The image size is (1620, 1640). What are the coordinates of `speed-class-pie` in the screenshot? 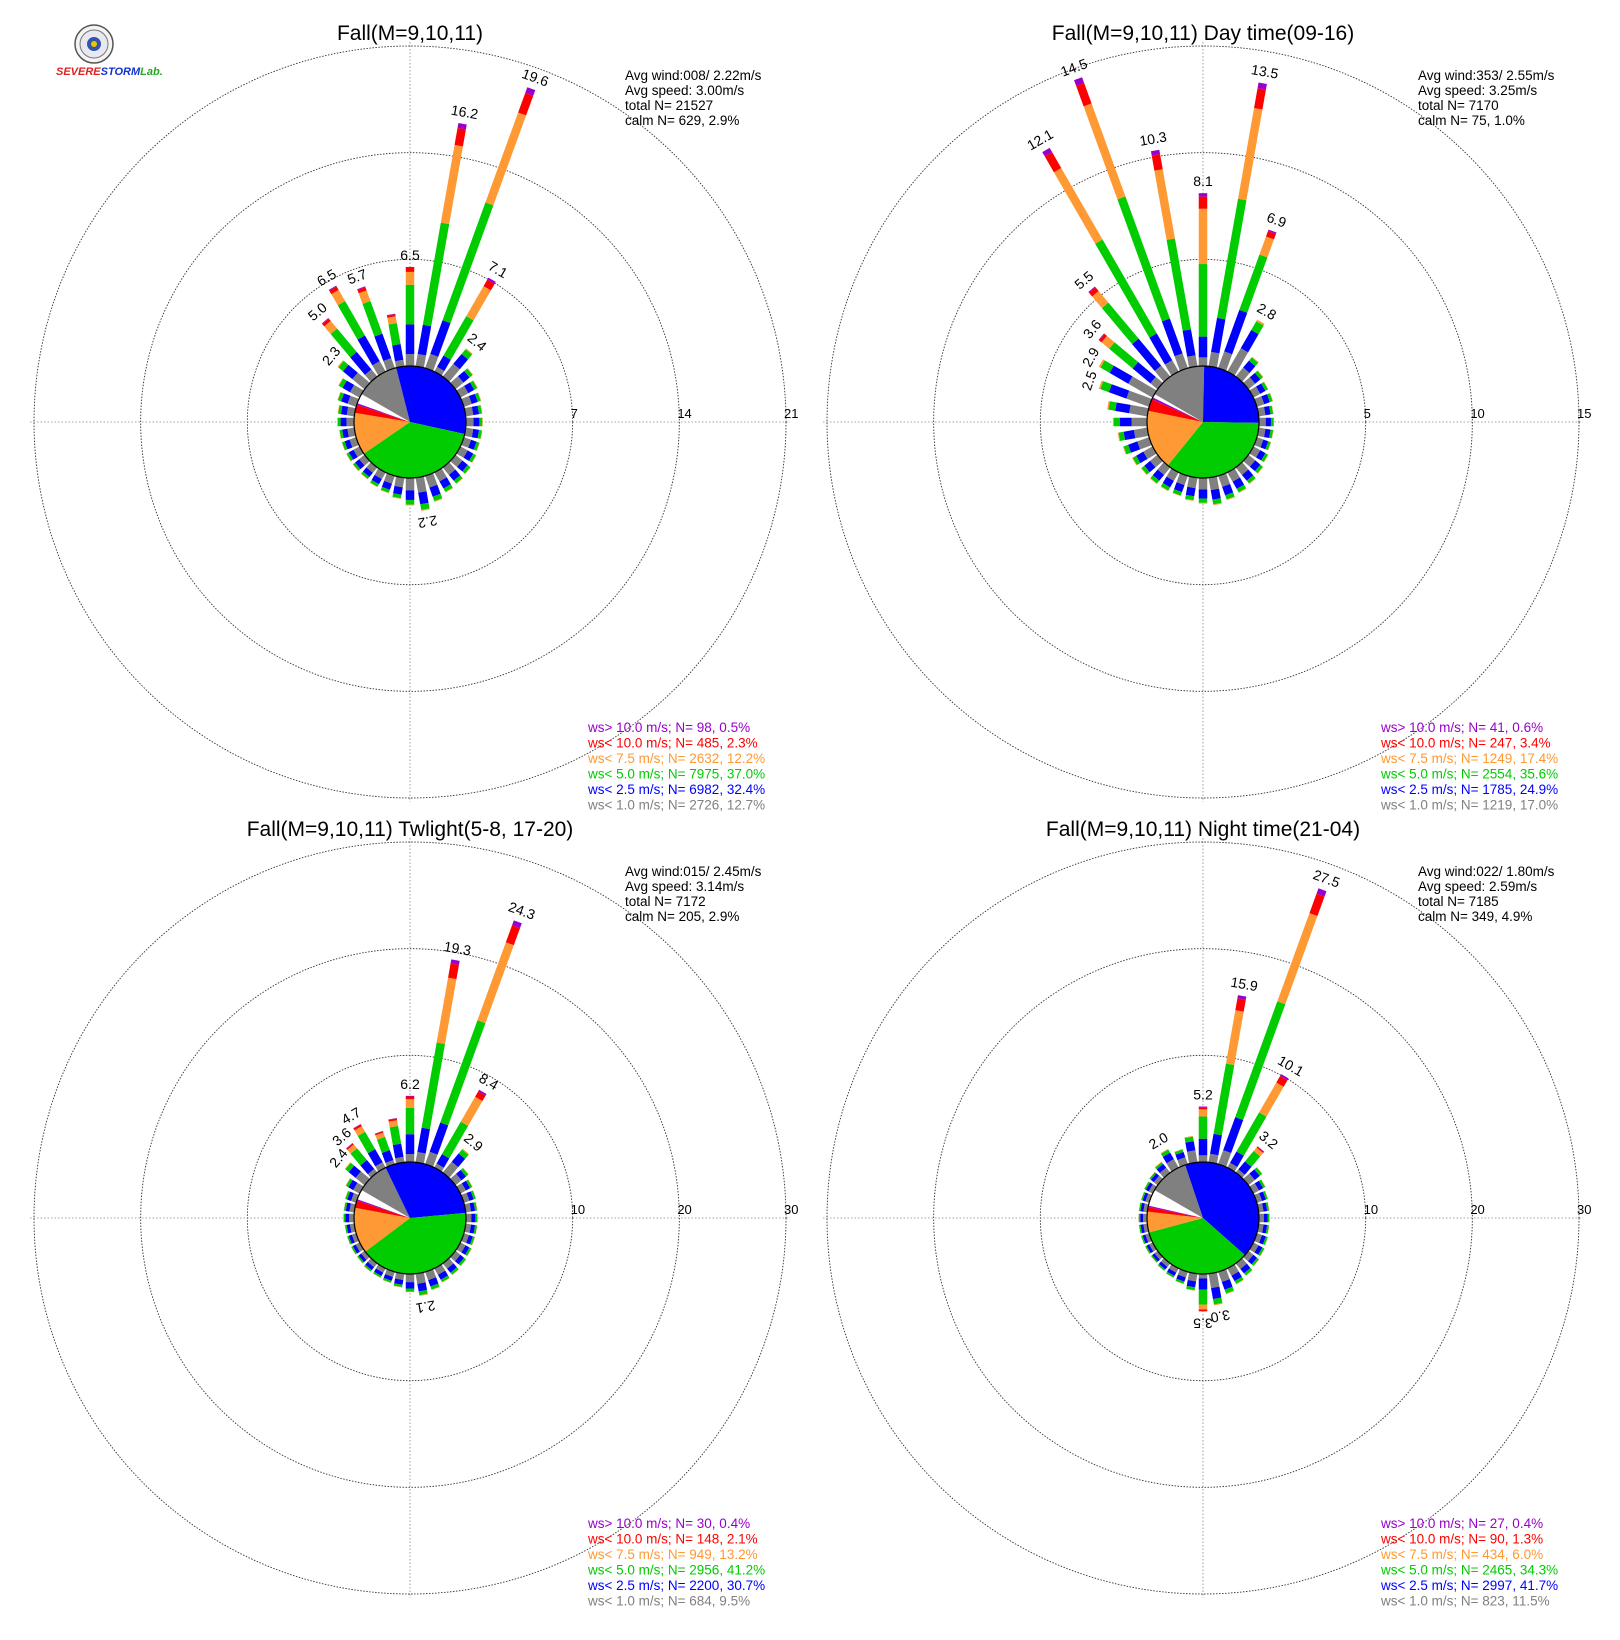 It's located at (1203, 422).